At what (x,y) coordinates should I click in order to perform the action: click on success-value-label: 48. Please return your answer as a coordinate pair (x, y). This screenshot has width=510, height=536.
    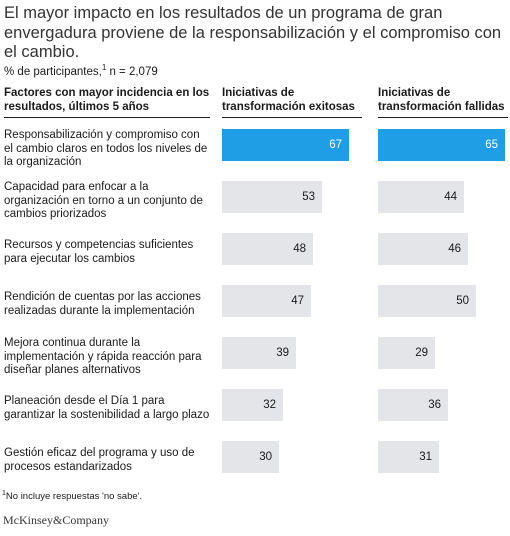
    Looking at the image, I should click on (299, 249).